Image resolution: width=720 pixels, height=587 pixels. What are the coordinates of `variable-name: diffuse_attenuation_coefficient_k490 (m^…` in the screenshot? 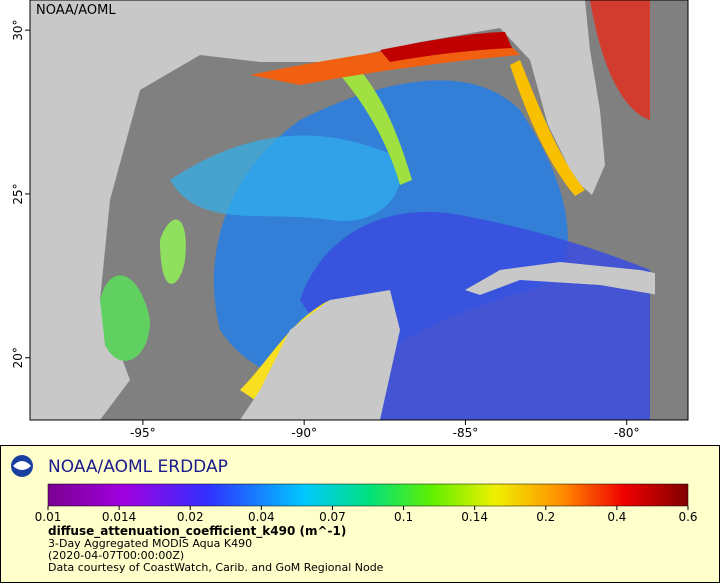 It's located at (197, 531).